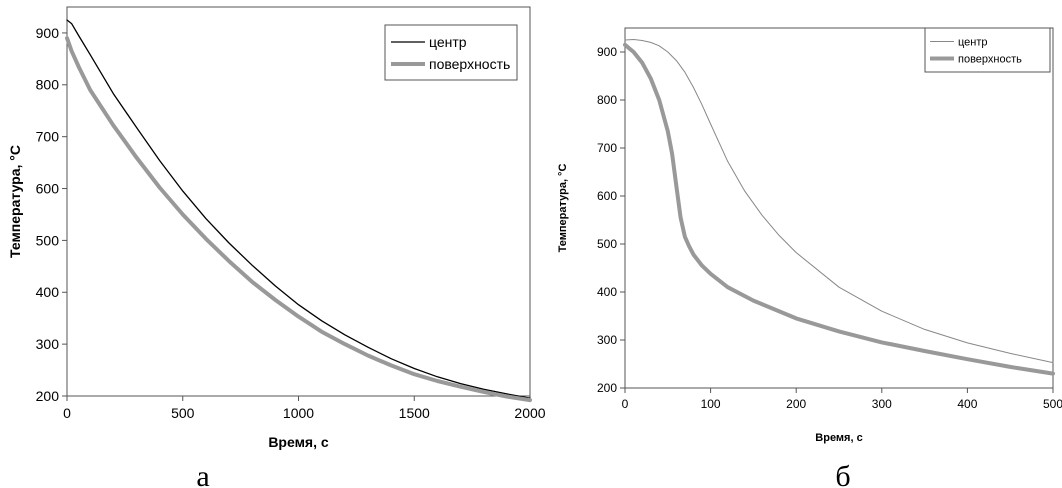  Describe the element at coordinates (529, 413) in the screenshot. I see `x-tick-label: 2000` at that location.